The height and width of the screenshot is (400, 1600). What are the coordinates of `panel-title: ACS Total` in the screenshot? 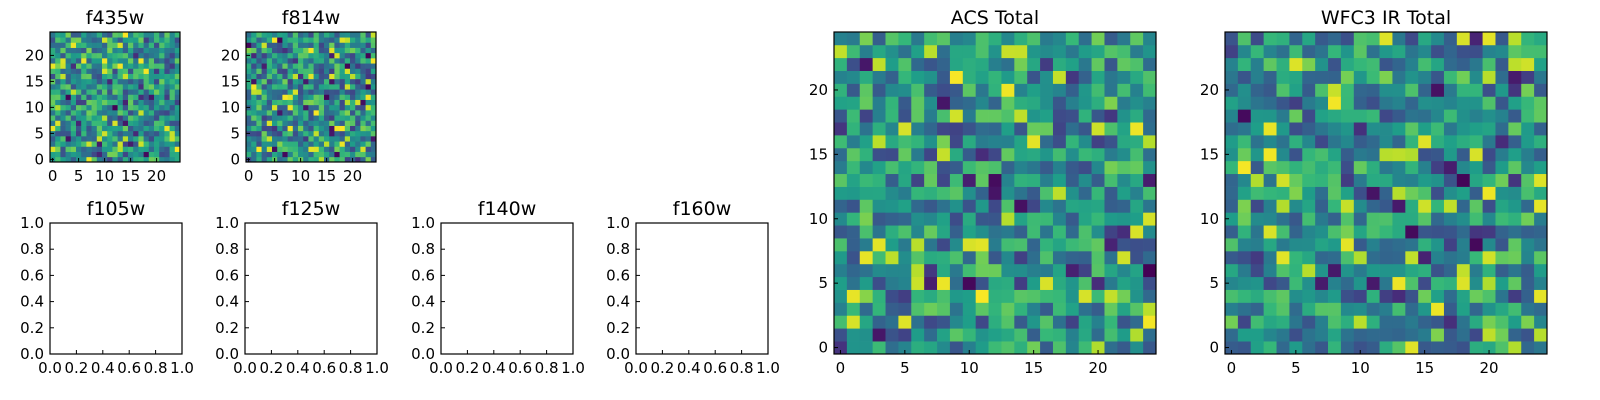 It's located at (995, 18).